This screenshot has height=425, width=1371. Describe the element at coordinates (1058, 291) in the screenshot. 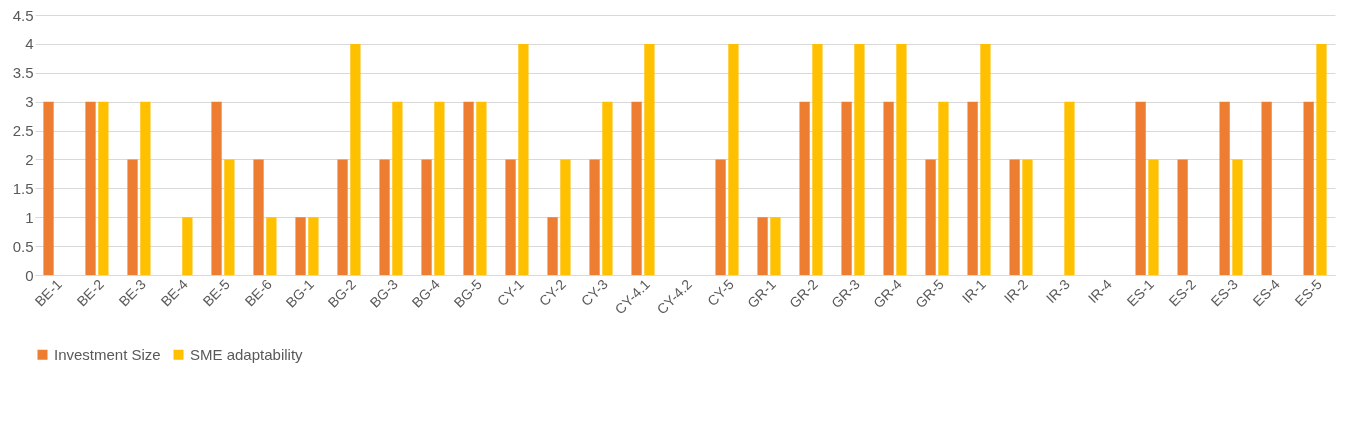

I see `x-tick-label: IR-3` at that location.